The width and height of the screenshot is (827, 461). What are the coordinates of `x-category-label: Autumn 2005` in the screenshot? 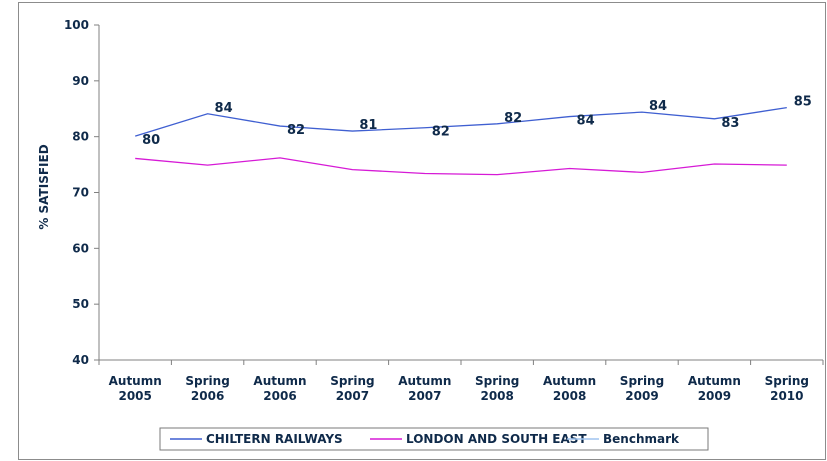 It's located at (135, 388).